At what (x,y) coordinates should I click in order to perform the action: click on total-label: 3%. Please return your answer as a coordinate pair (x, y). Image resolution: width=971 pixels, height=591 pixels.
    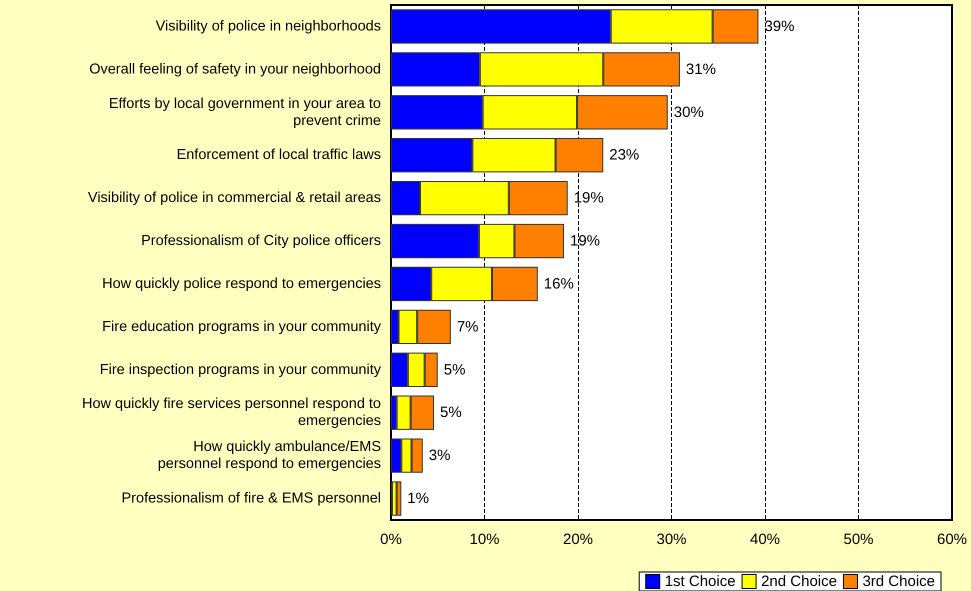
    Looking at the image, I should click on (439, 455).